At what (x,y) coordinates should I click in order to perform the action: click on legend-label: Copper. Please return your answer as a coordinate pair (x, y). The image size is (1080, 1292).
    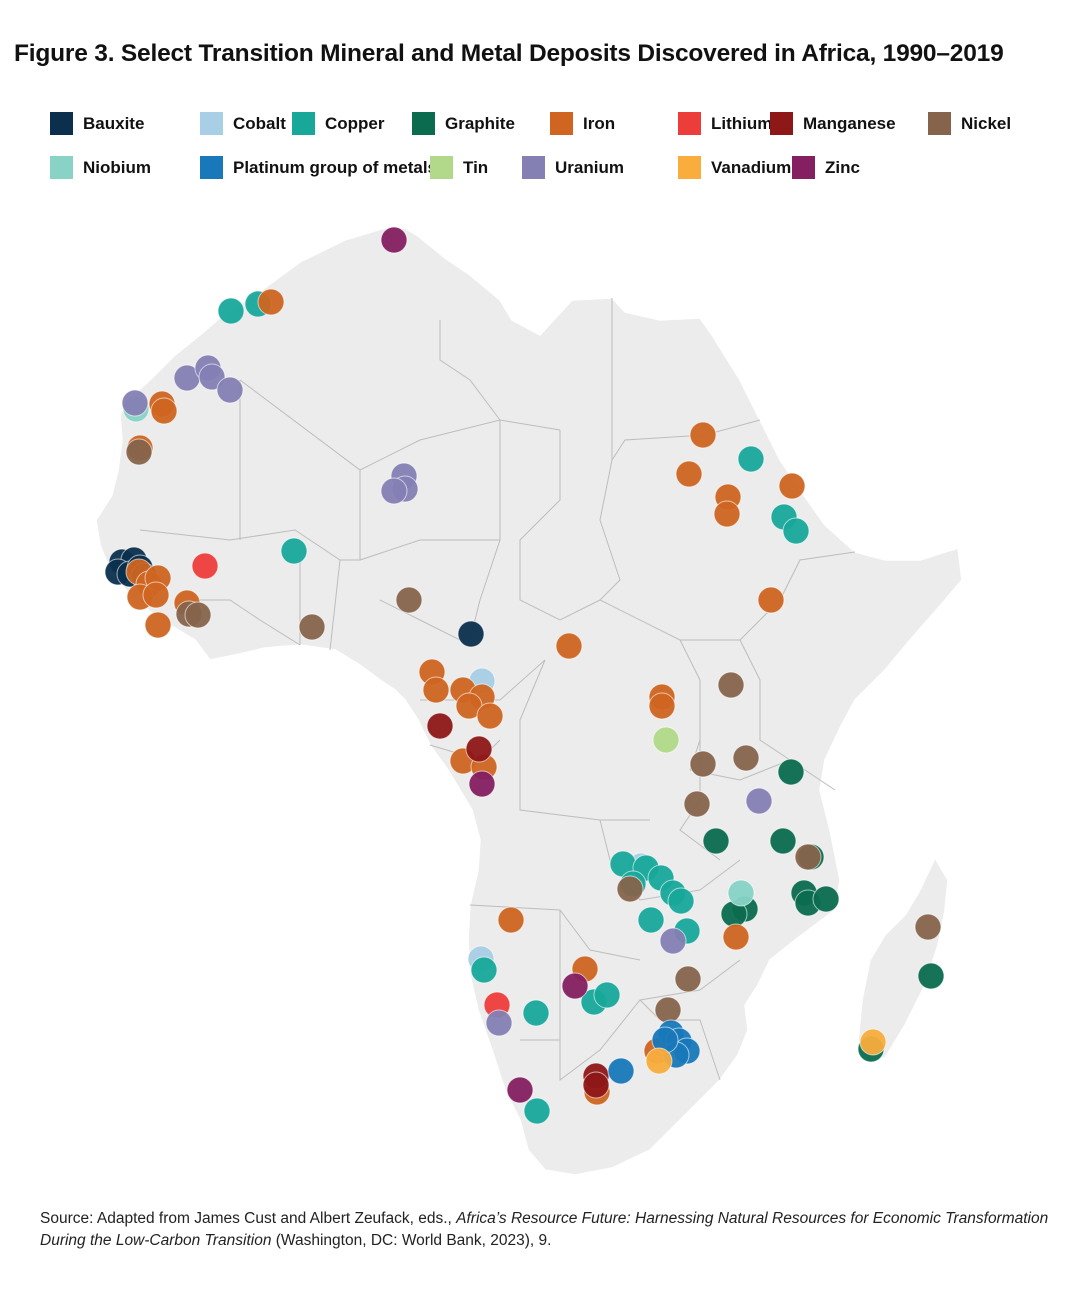
    Looking at the image, I should click on (355, 123).